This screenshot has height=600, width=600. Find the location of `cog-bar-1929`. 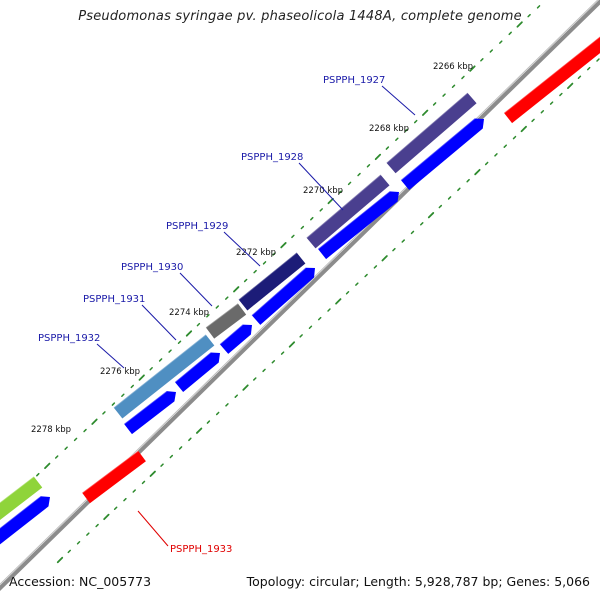

cog-bar-1929 is located at coordinates (272, 281).